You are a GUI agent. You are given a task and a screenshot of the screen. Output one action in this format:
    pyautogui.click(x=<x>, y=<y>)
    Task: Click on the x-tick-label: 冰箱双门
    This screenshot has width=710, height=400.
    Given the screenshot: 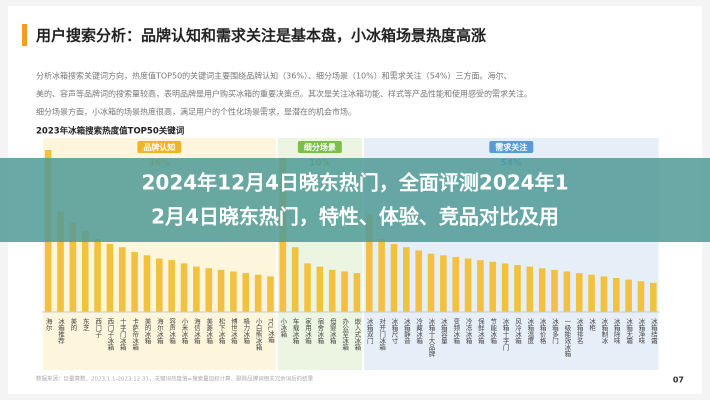 What is the action you would take?
    pyautogui.click(x=369, y=331)
    